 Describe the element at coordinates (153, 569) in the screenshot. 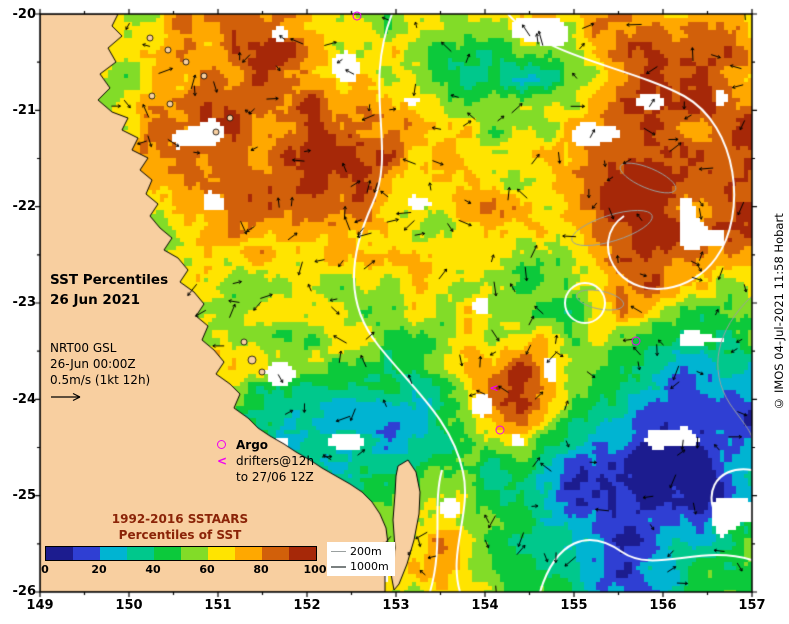

I see `colorbar-tick-label: 40` at that location.